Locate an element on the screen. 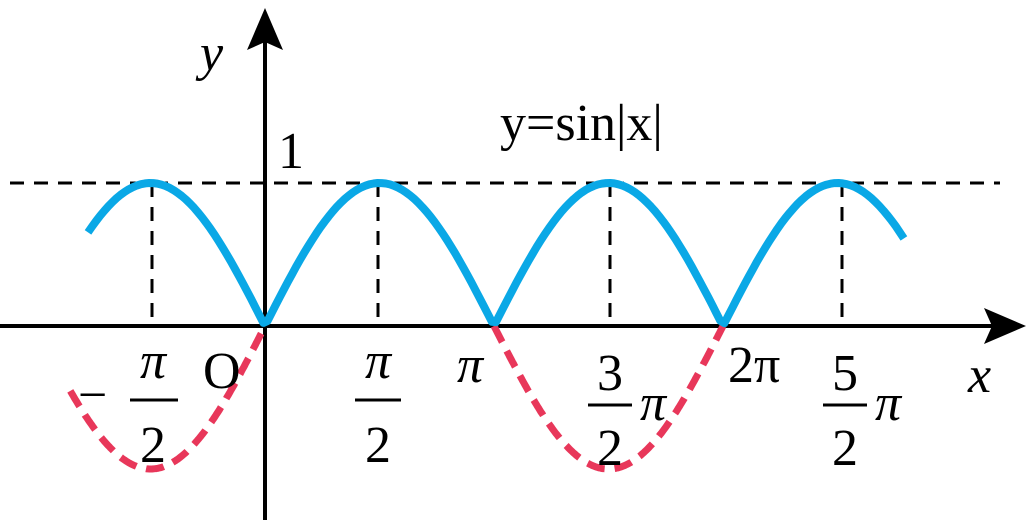 The height and width of the screenshot is (524, 1028). y-tick-label: 1 is located at coordinates (291, 151).